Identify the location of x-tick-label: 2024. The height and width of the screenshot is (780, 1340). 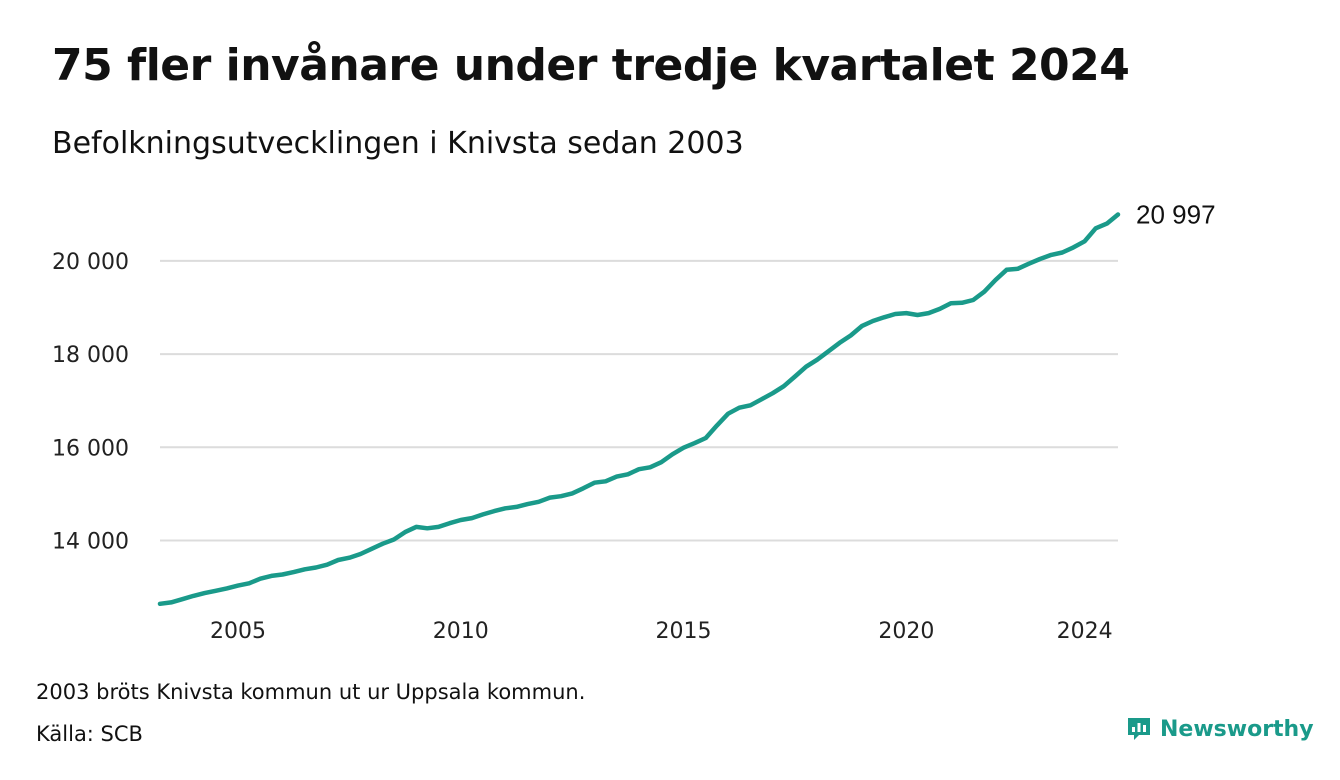
(1085, 631).